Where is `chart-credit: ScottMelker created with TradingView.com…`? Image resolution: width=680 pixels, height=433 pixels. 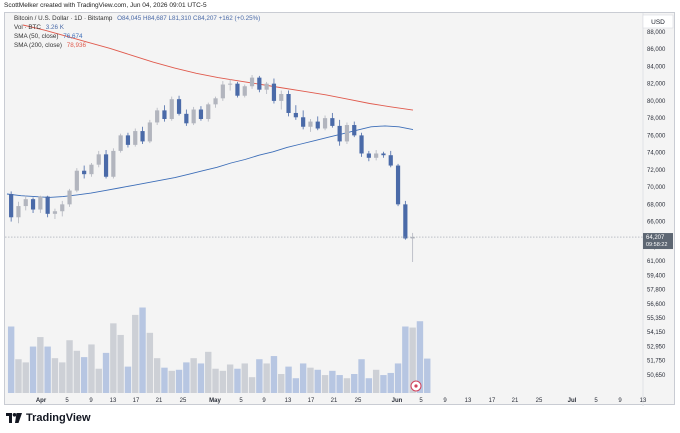
chart-credit: ScottMelker created with TradingView.com… is located at coordinates (105, 5).